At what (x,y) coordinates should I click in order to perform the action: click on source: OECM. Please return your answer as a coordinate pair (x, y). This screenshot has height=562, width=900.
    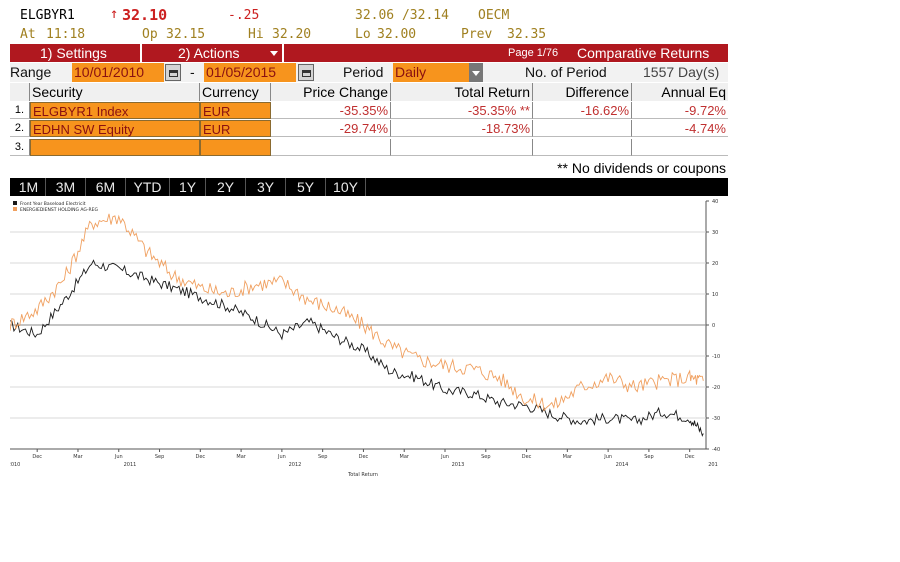
    Looking at the image, I should click on (494, 15).